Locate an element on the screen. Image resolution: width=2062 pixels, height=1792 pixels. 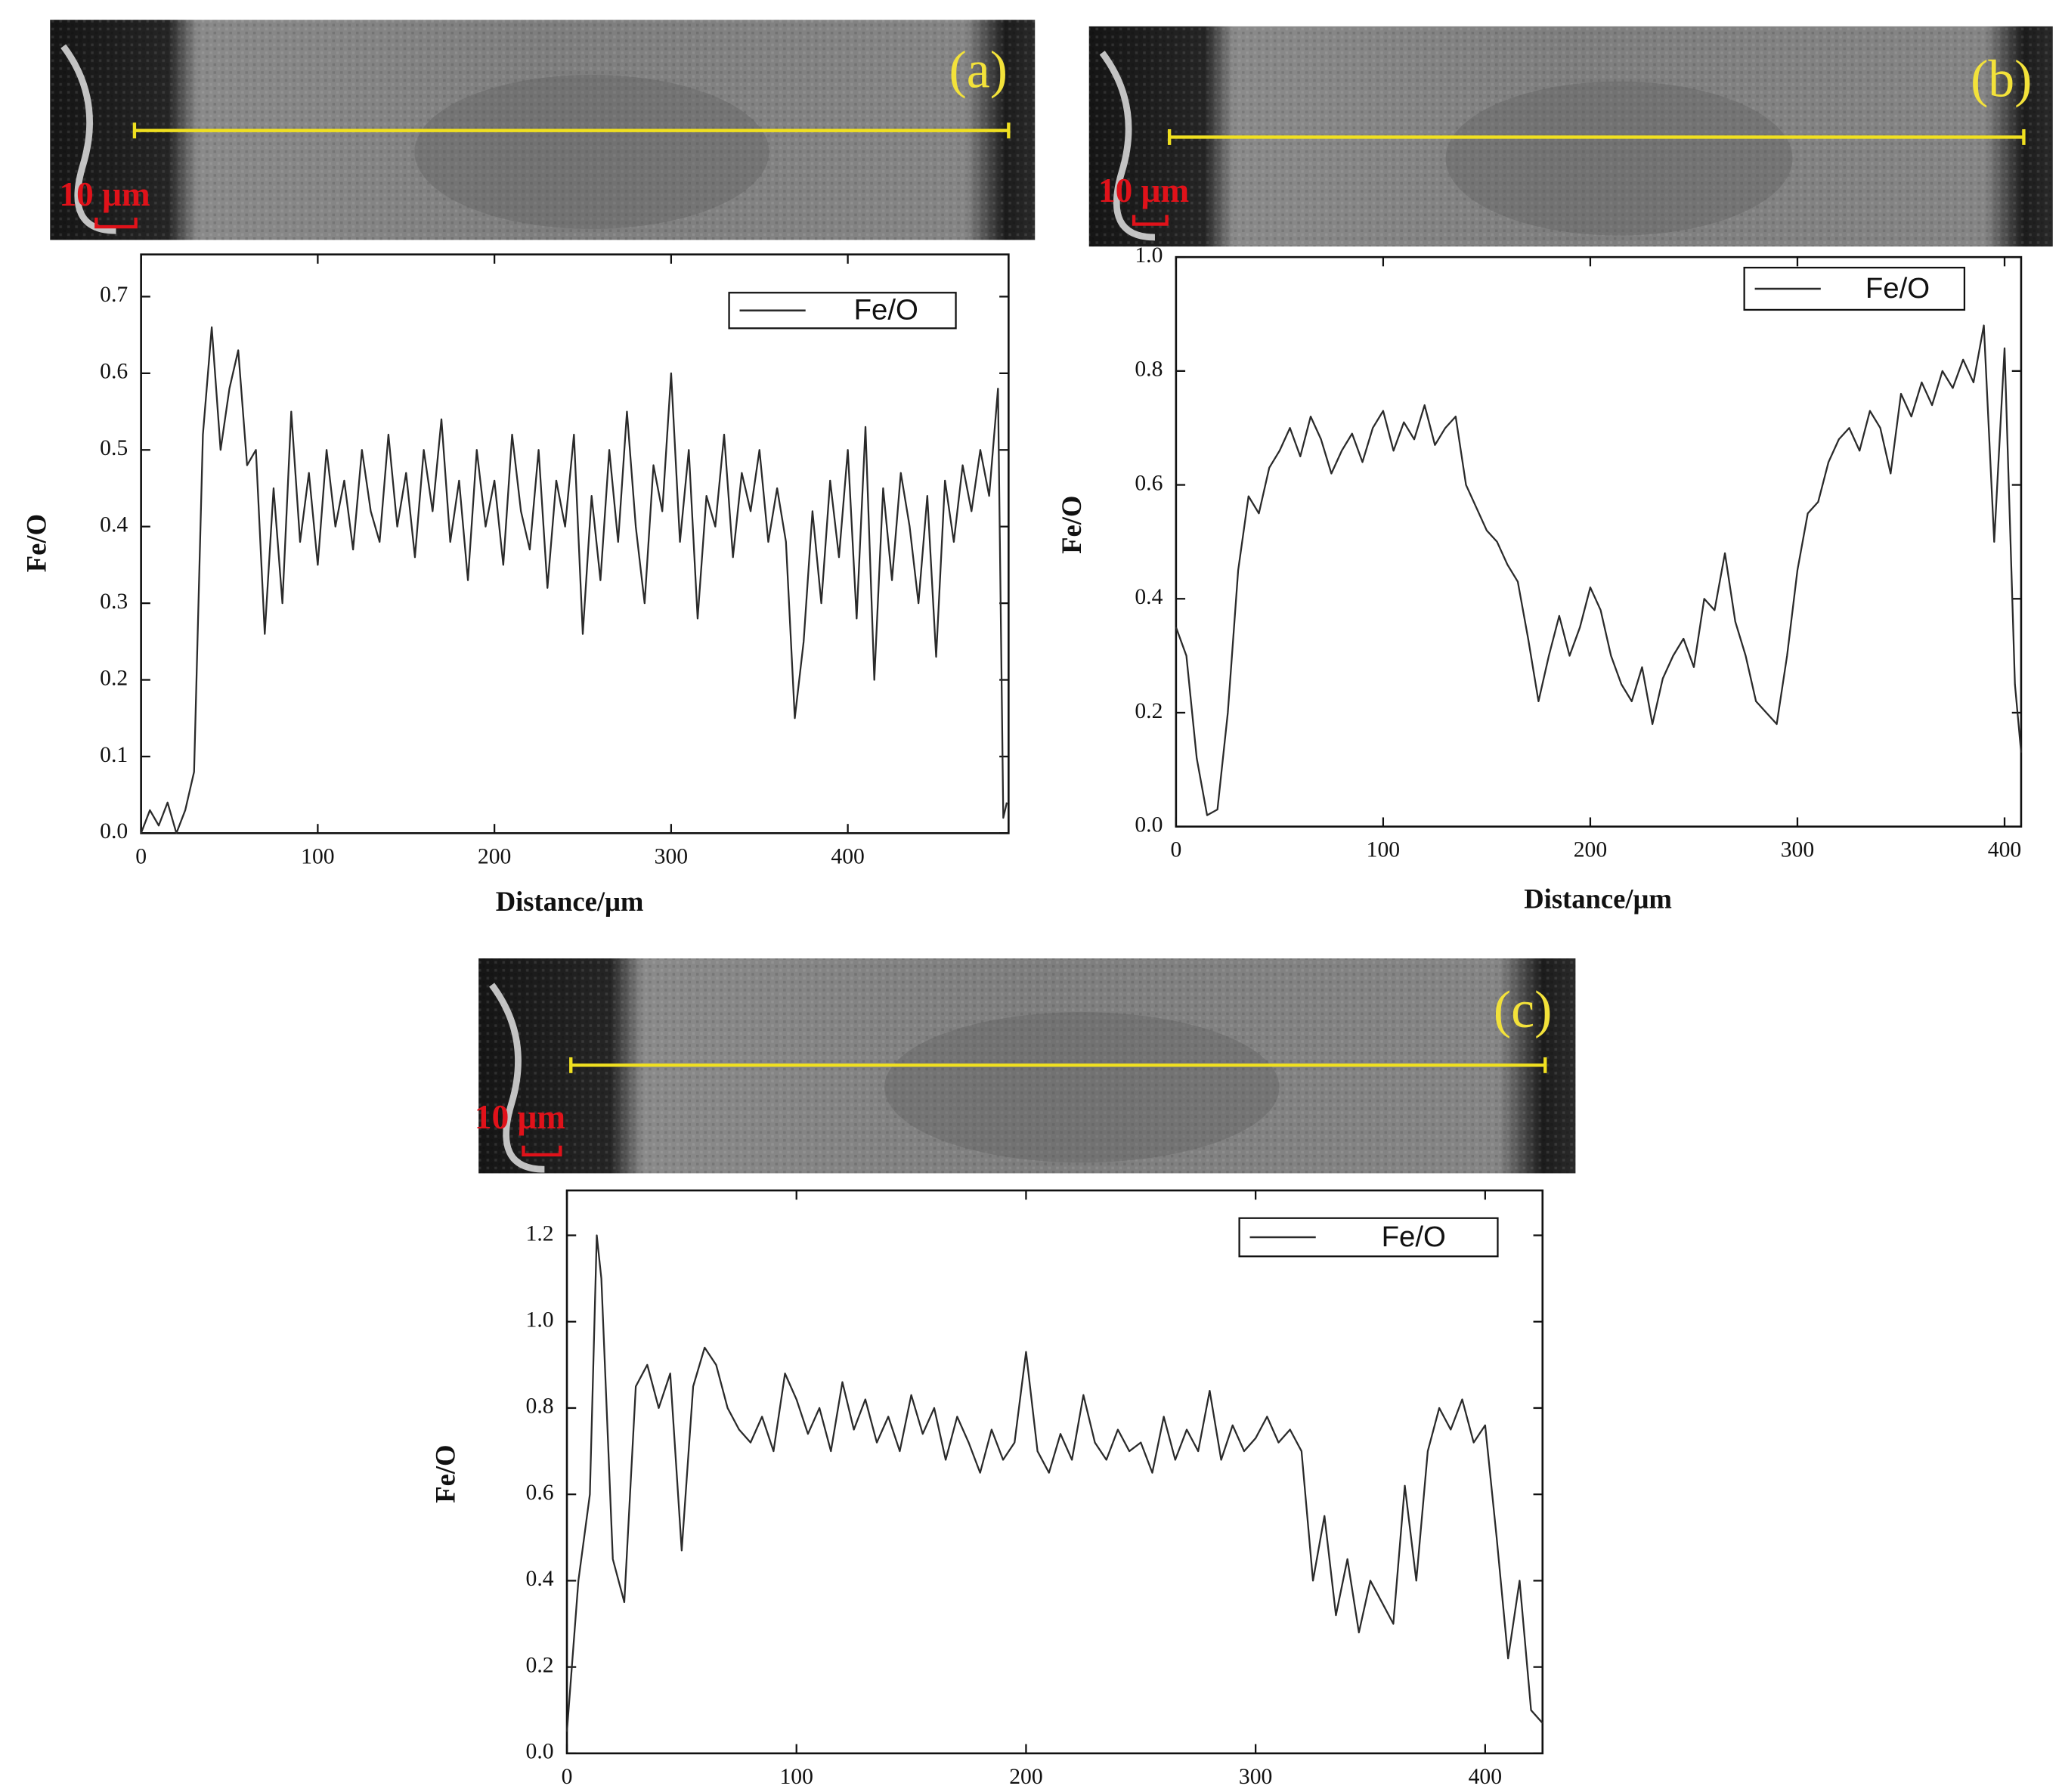
panel-label: (a) is located at coordinates (978, 70).